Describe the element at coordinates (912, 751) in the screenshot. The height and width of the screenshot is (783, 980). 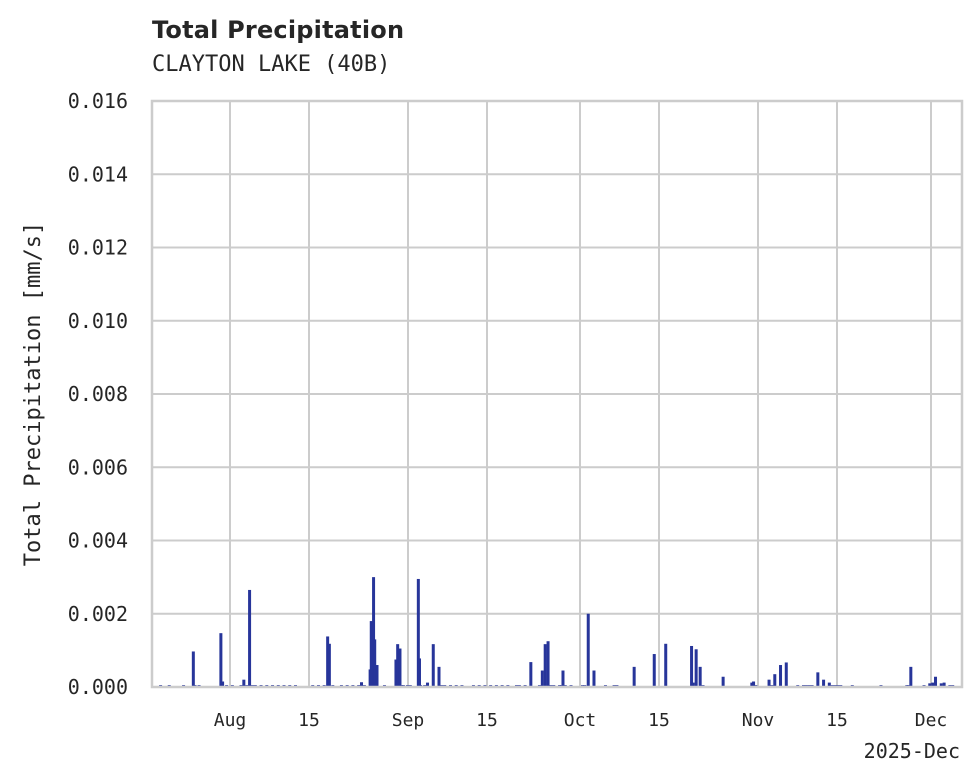
I see `x-axis-offset-label: 2025-Dec` at that location.